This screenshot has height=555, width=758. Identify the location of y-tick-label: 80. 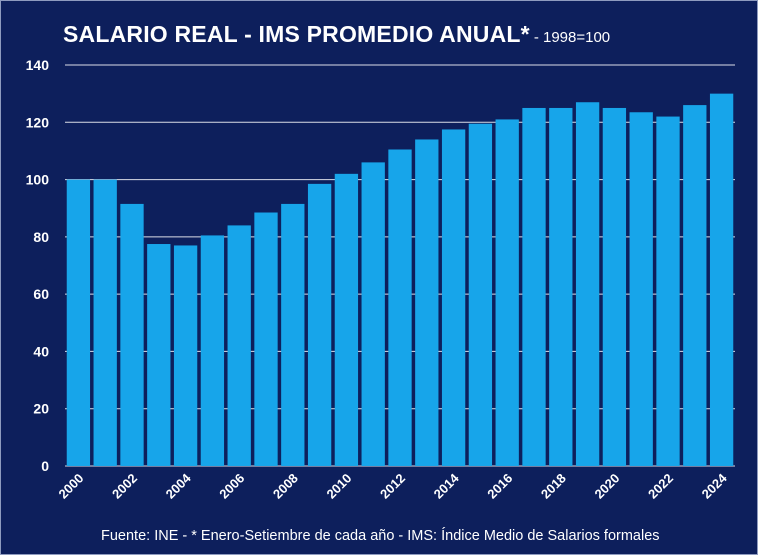
(41, 237).